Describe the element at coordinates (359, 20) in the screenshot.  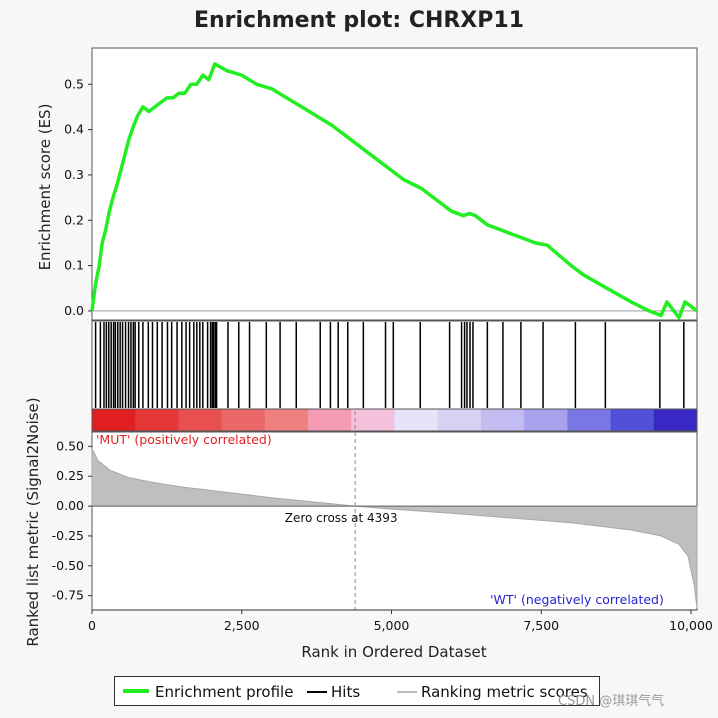
I see `chart-title: Enrichment plot: CHRXP11` at that location.